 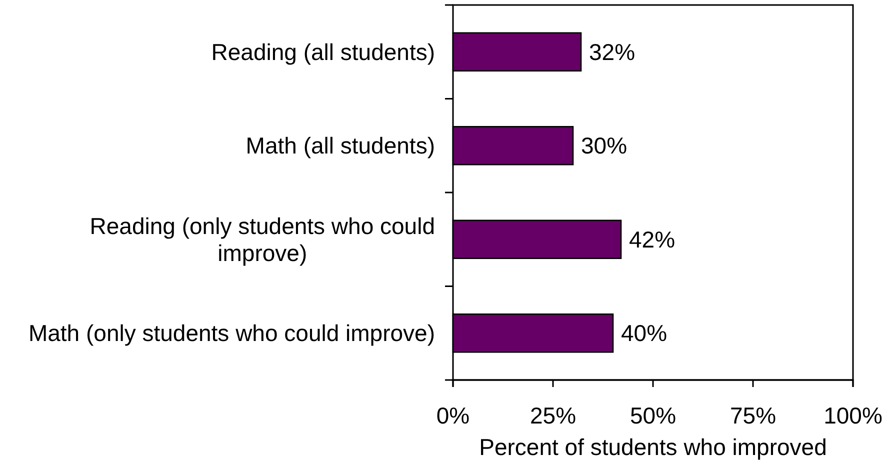 I want to click on data-label: 32%, so click(x=612, y=51).